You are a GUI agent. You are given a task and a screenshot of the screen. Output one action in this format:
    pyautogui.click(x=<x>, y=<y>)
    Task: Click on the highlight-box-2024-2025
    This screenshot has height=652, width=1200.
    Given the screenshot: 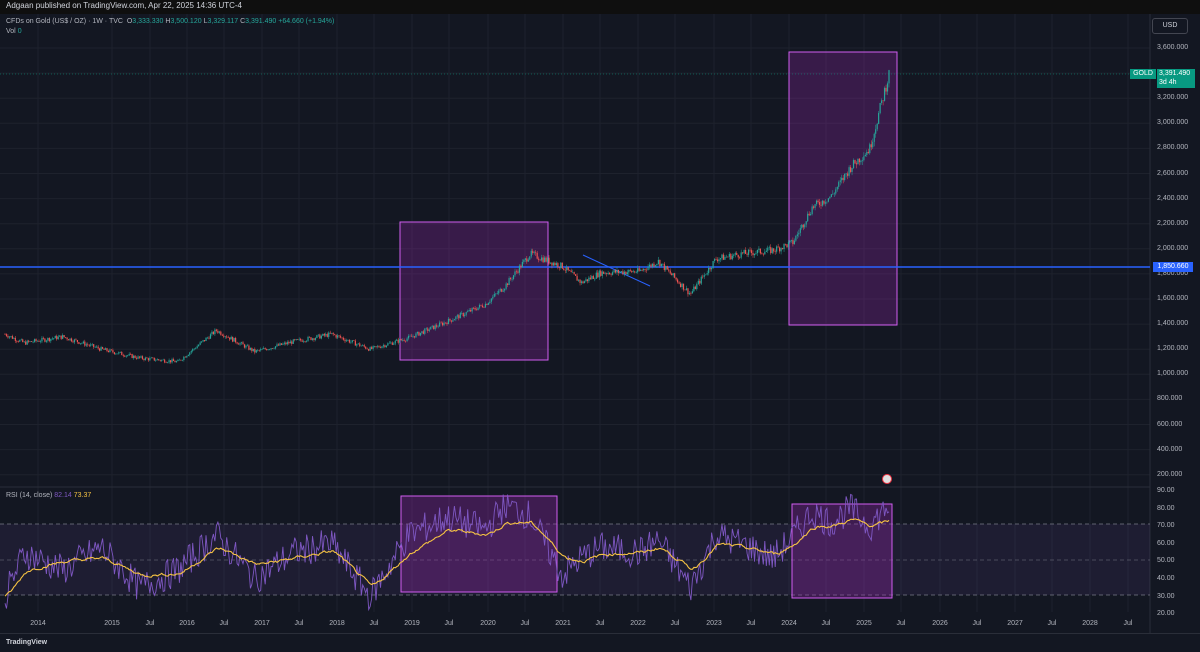 What is the action you would take?
    pyautogui.click(x=843, y=188)
    